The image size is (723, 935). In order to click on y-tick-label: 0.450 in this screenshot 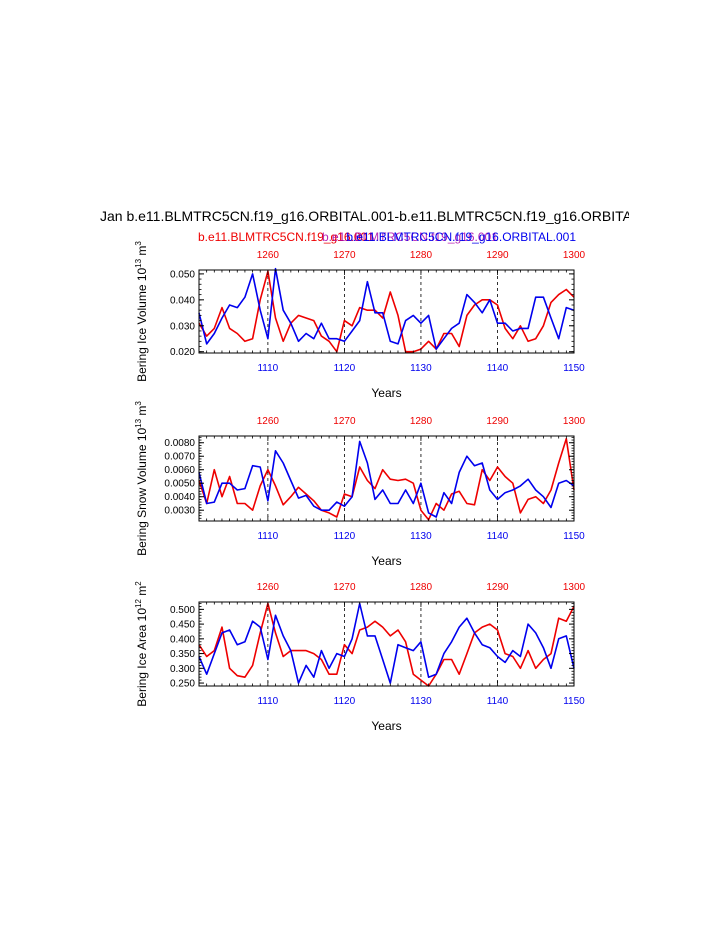, I will do `click(182, 625)`.